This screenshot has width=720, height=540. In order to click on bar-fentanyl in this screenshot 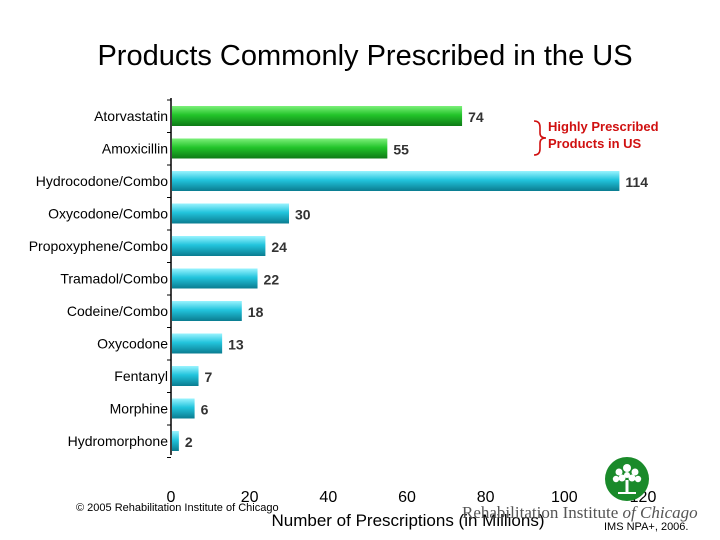, I will do `click(185, 376)`.